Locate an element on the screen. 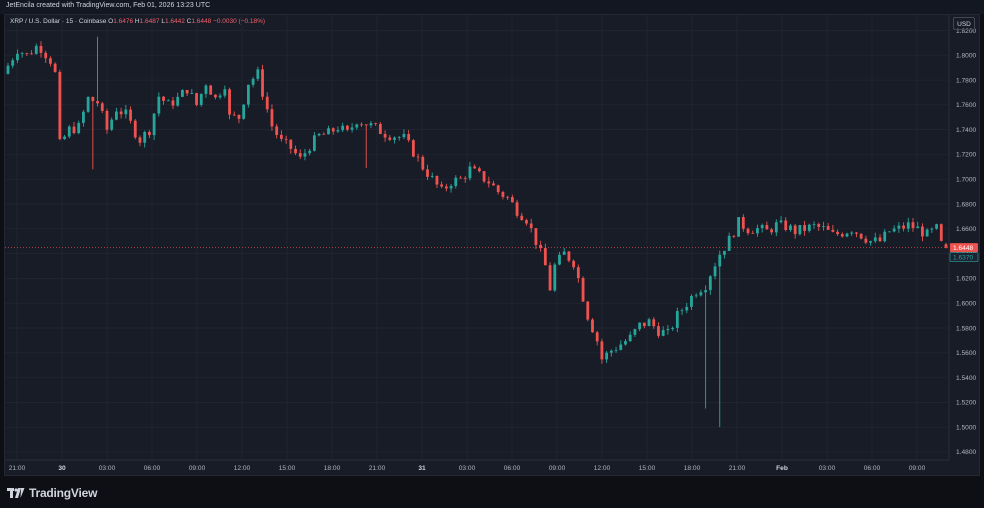 Image resolution: width=984 pixels, height=508 pixels. currency-button: USD is located at coordinates (964, 23).